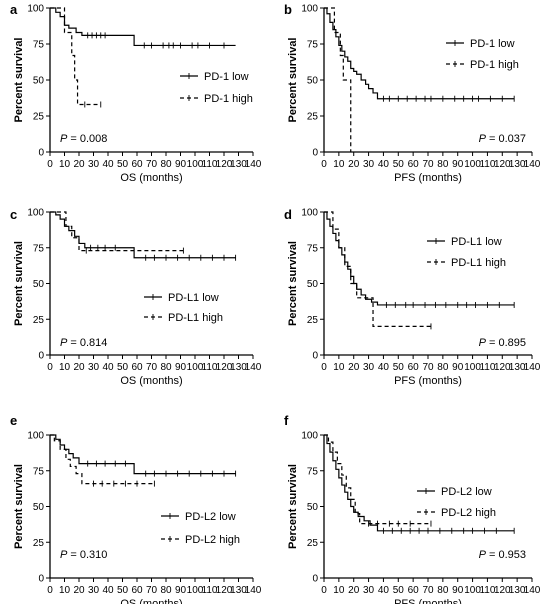 The image size is (550, 604). Describe the element at coordinates (212, 540) in the screenshot. I see `legend-label: PD-L2 high` at that location.